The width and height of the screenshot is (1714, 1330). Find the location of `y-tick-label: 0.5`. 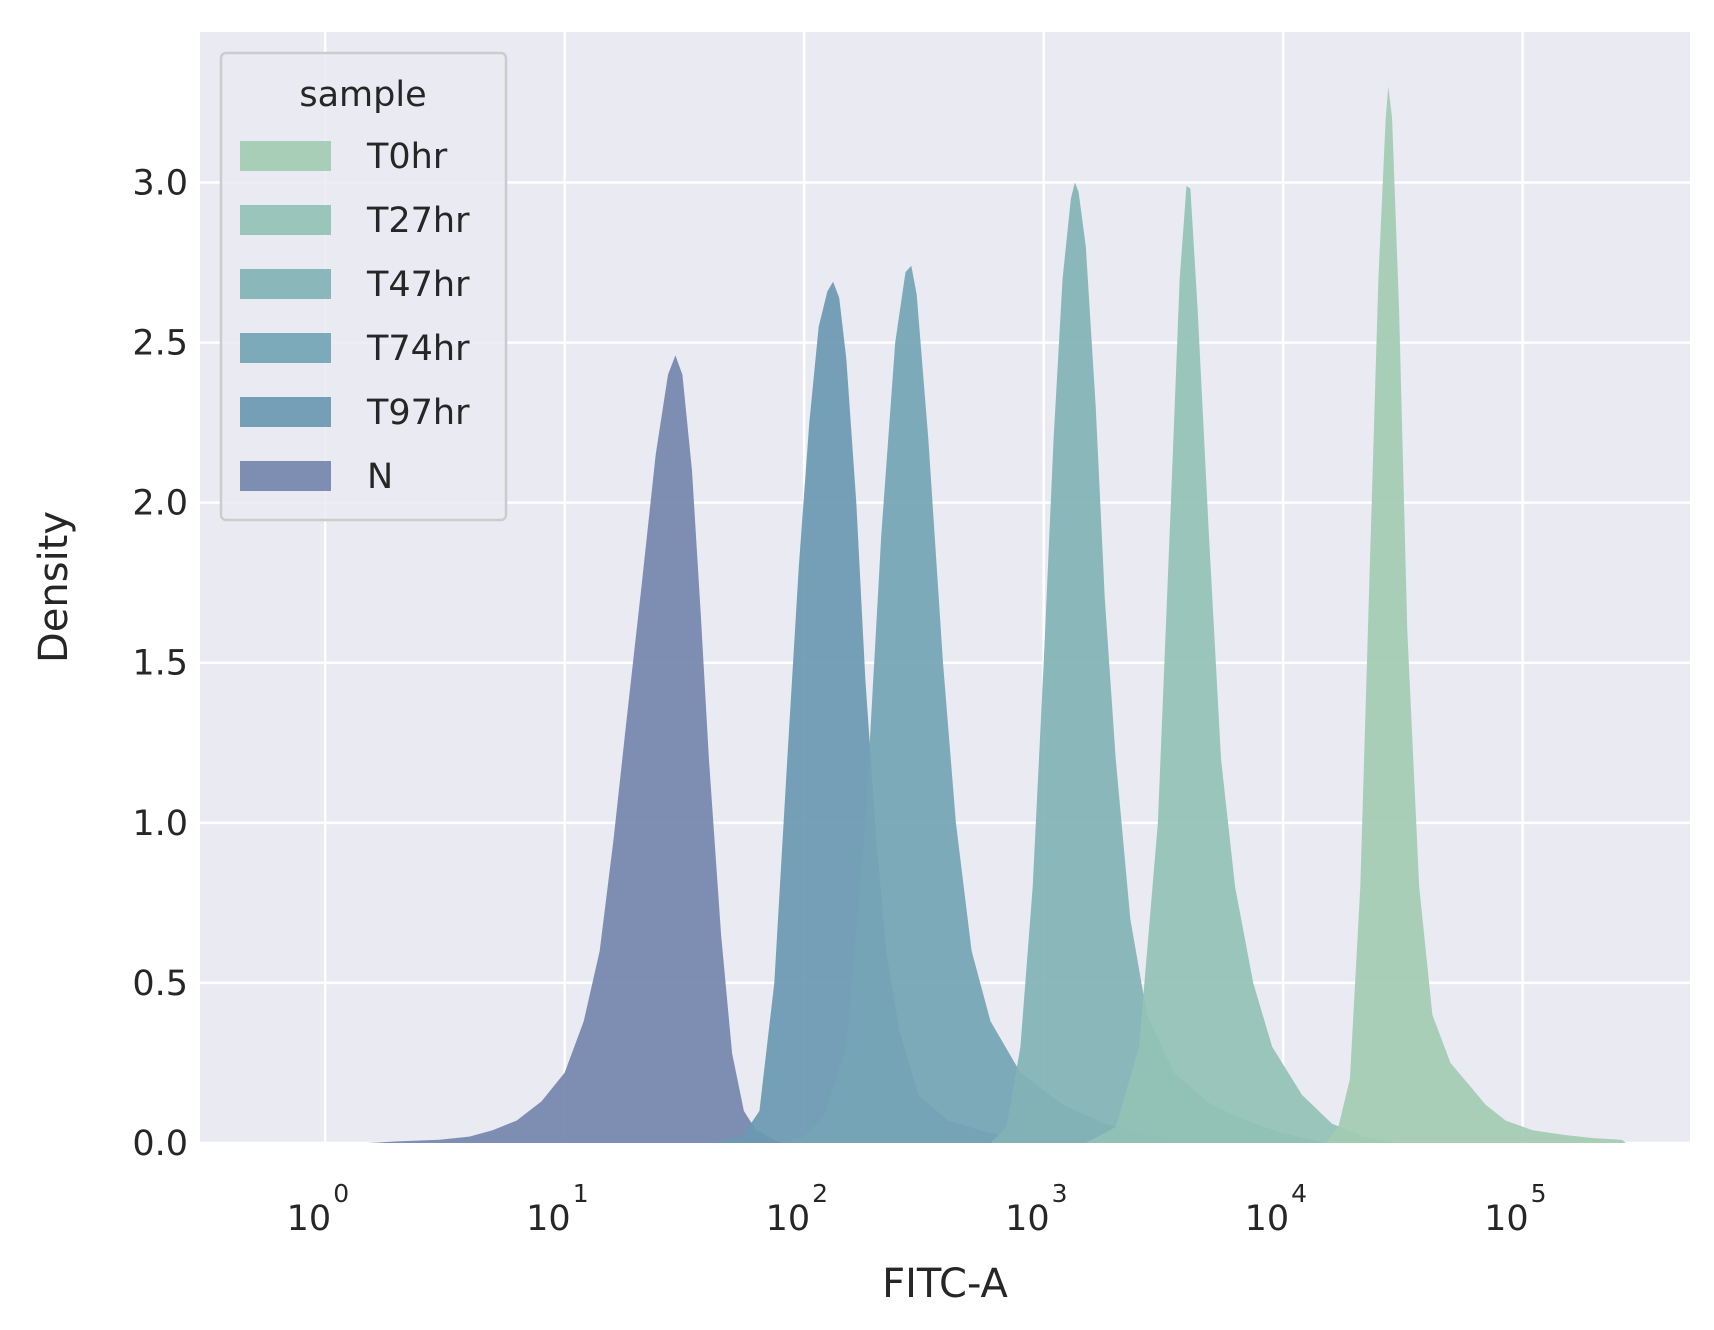

y-tick-label: 0.5 is located at coordinates (160, 984).